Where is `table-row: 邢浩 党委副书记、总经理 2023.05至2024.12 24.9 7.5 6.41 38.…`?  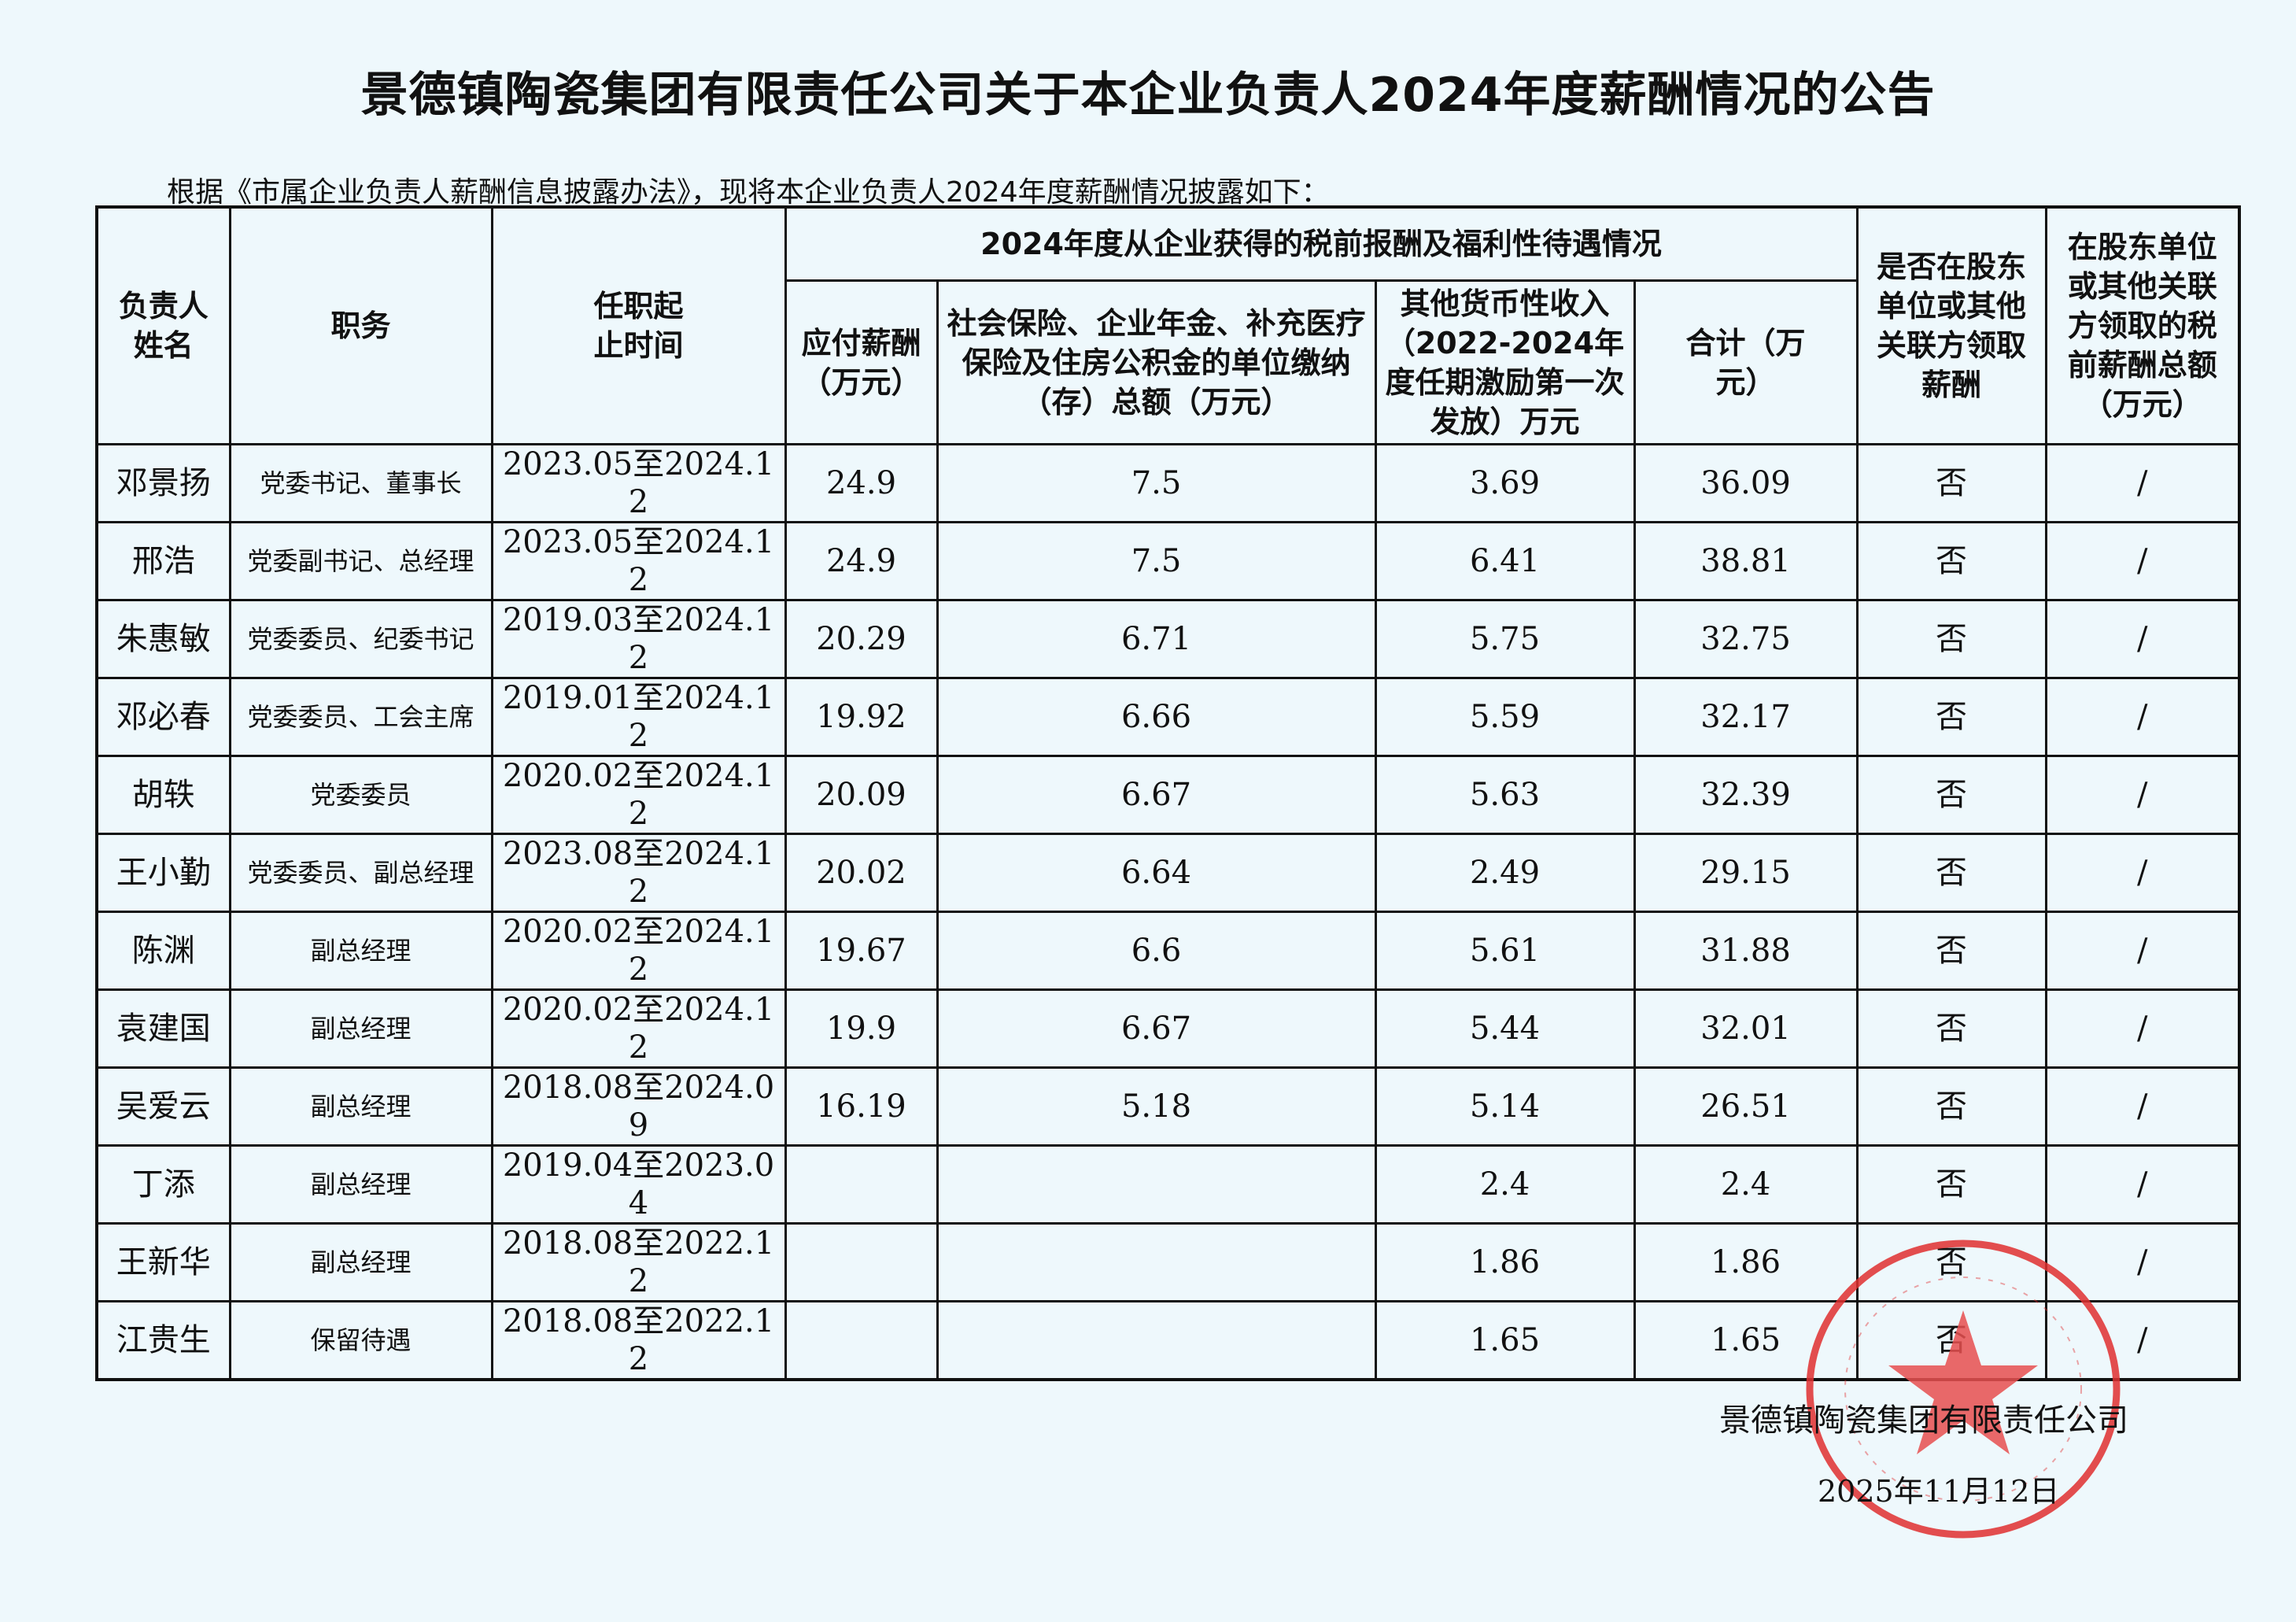
table-row: 邢浩 党委副书记、总经理 2023.05至2024.12 24.9 7.5 6.41 38.… is located at coordinates (1168, 561).